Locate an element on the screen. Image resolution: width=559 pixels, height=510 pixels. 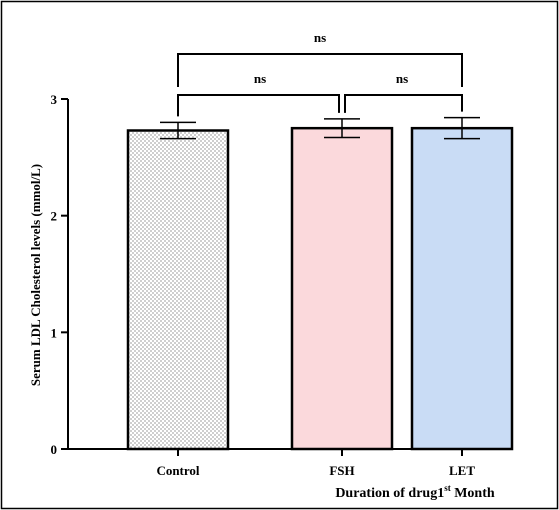
x-axis-label: Duration of drug1st Month is located at coordinates (415, 492).